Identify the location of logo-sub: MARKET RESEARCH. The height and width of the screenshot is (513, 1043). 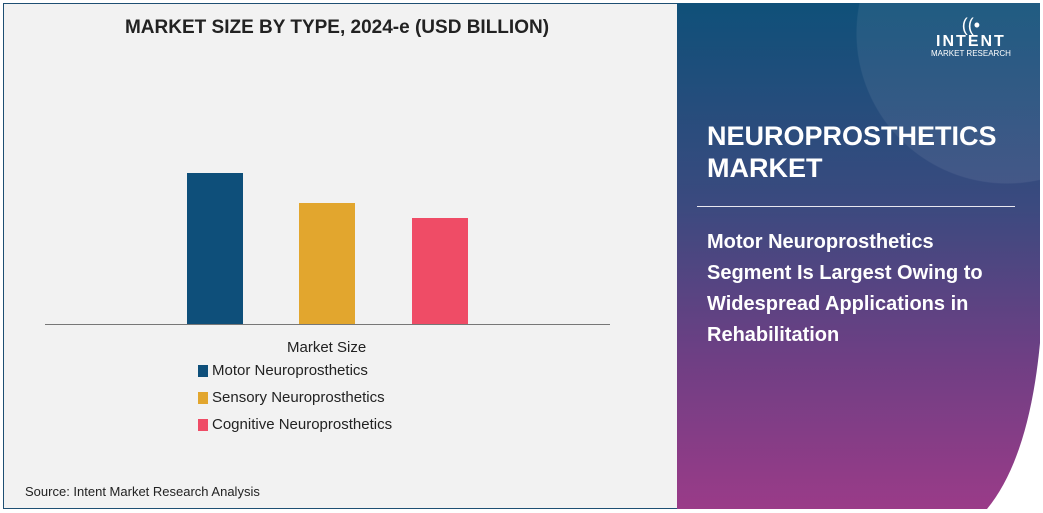
(971, 53).